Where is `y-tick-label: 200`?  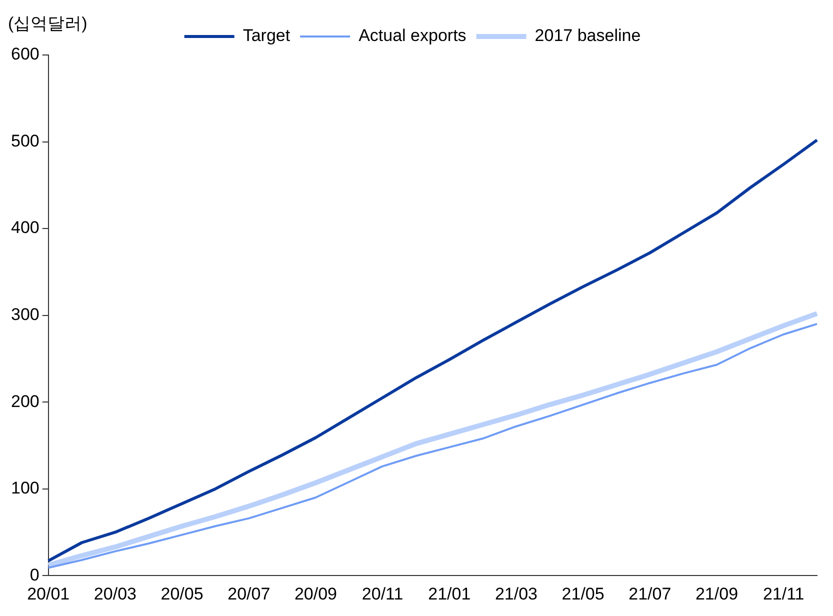 y-tick-label: 200 is located at coordinates (25, 401).